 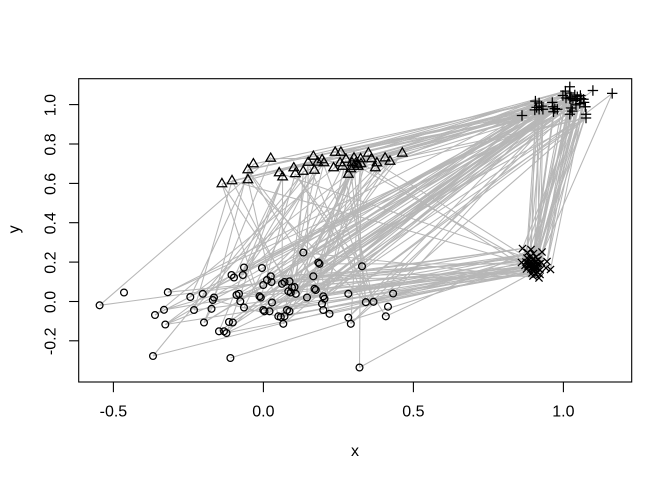 I want to click on svg-text: -0.2, so click(x=51, y=341).